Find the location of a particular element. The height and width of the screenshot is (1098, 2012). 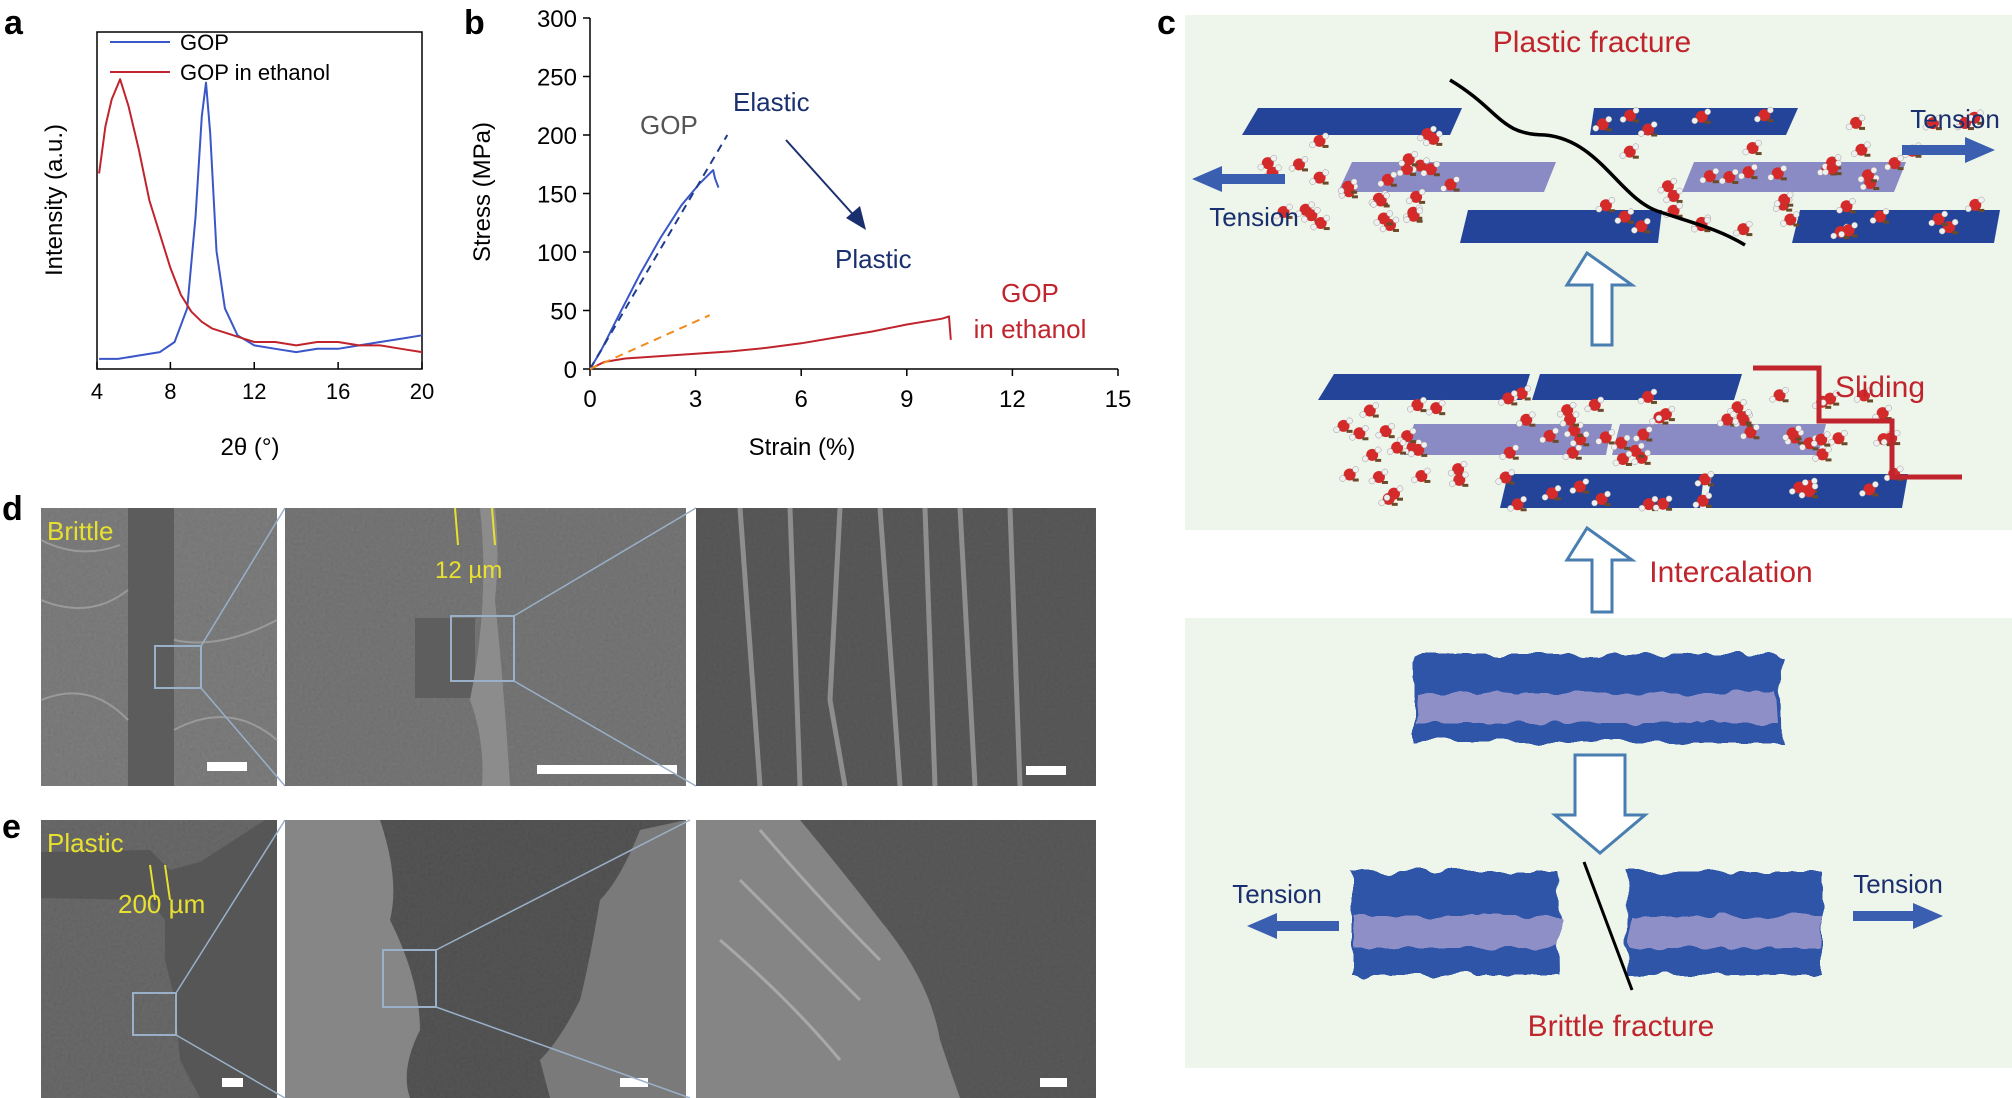

panel-e-sem-row: Plastic 200 µm is located at coordinates (568, 958).